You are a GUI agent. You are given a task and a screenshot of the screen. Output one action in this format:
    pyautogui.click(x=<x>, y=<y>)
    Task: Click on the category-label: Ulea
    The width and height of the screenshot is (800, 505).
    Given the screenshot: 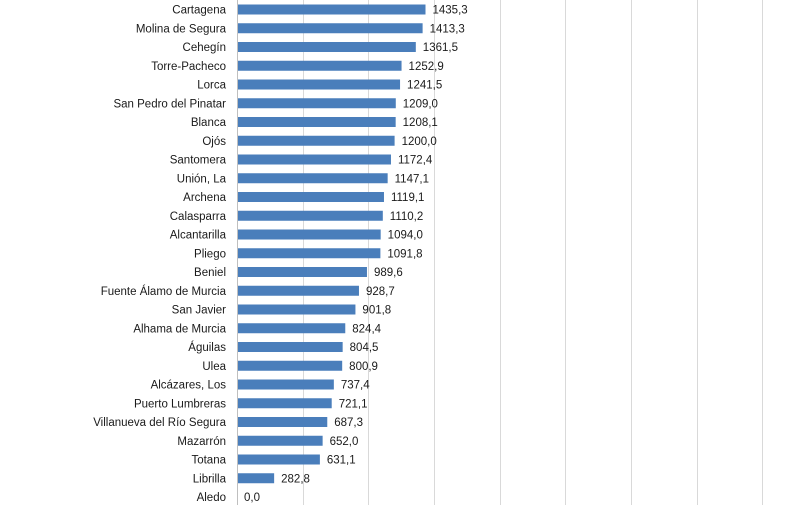 What is the action you would take?
    pyautogui.click(x=214, y=367)
    